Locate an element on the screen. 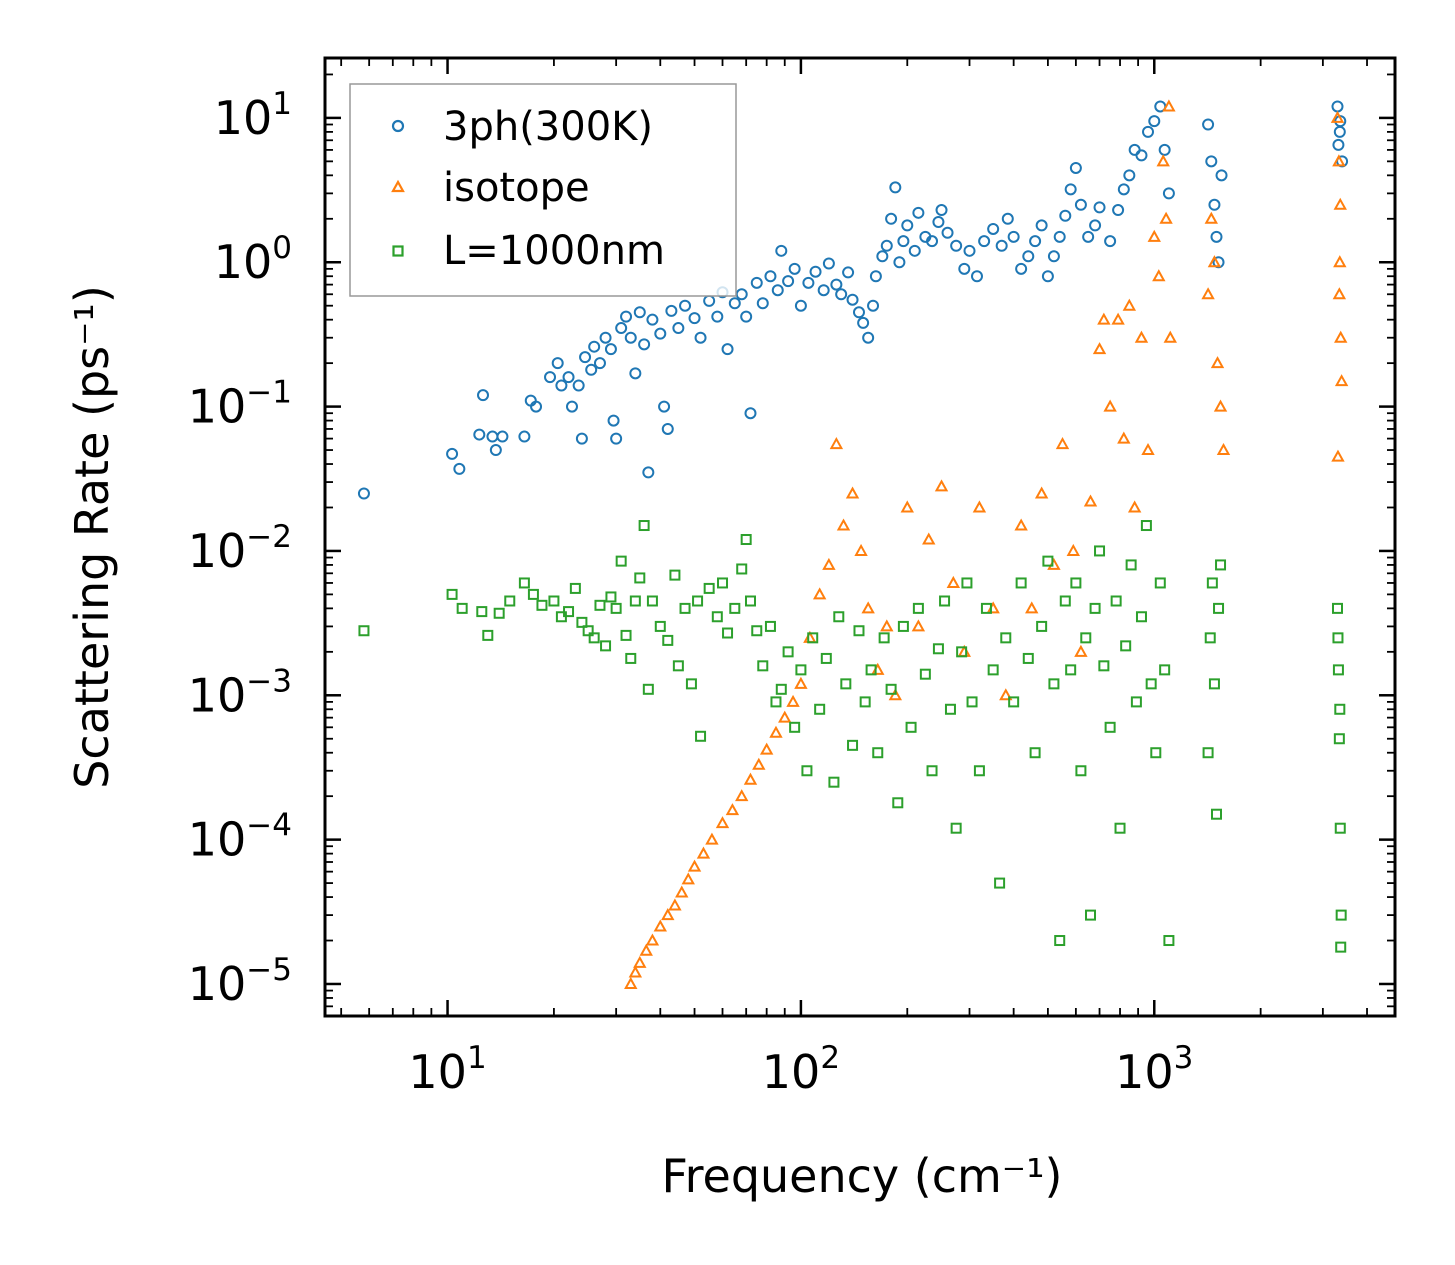  yaxis-label: Scattering Rate (ps⁻¹) is located at coordinates (92, 537).